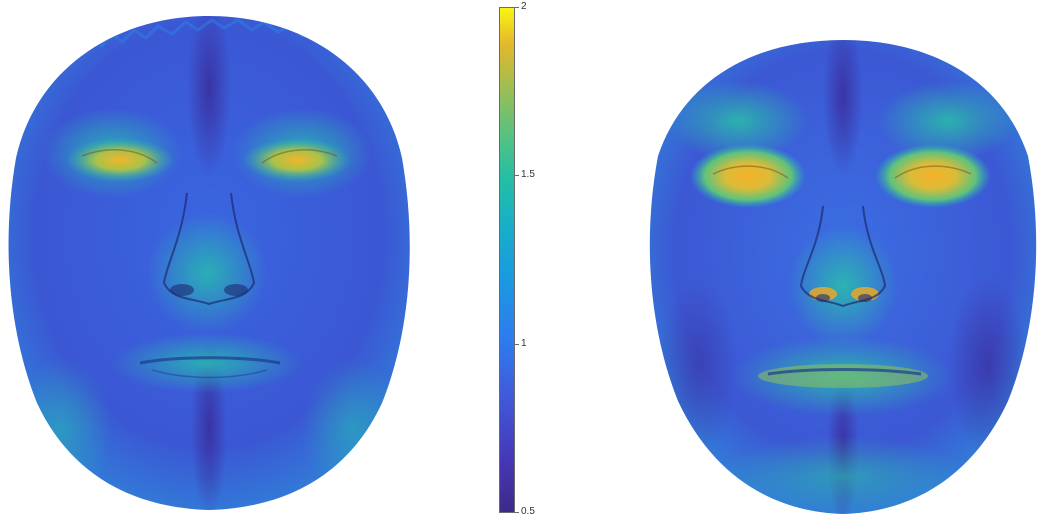 Image resolution: width=1044 pixels, height=521 pixels. I want to click on colorbar-tick-label: 2, so click(524, 6).